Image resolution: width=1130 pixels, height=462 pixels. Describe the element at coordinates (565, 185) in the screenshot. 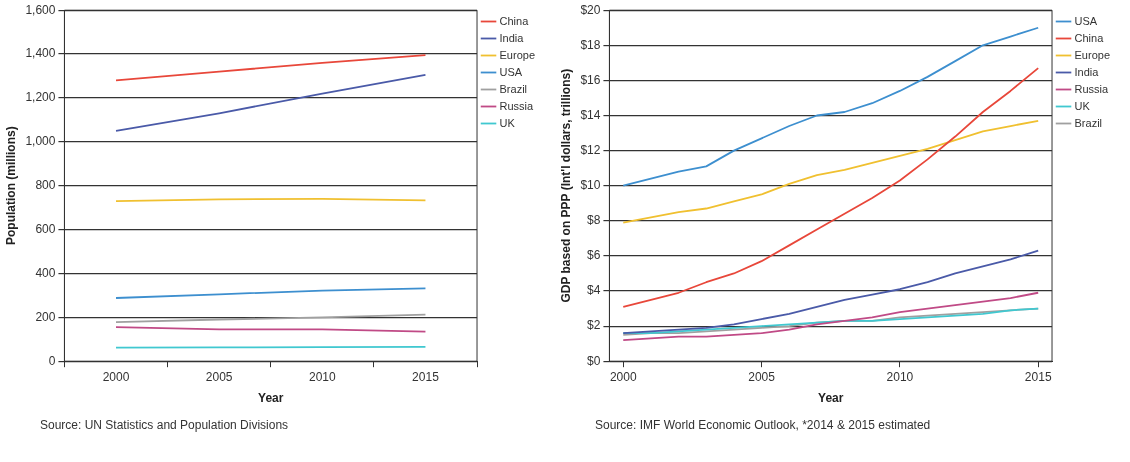

I see `y-axis-title: GDP based on PPP (Int'l dollars, trillions)` at that location.